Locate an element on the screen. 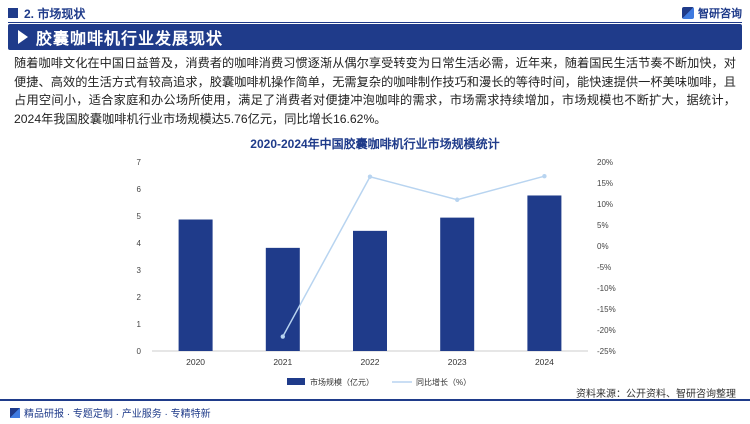 This screenshot has height=424, width=750. brand: 智研咨询 is located at coordinates (712, 13).